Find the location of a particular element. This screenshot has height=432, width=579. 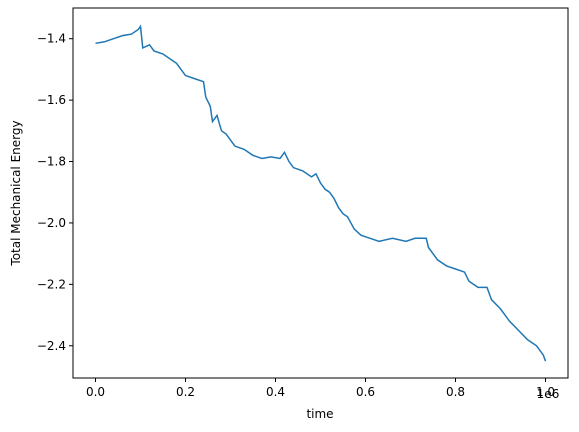

x-tick-label: 0.4 is located at coordinates (275, 392).